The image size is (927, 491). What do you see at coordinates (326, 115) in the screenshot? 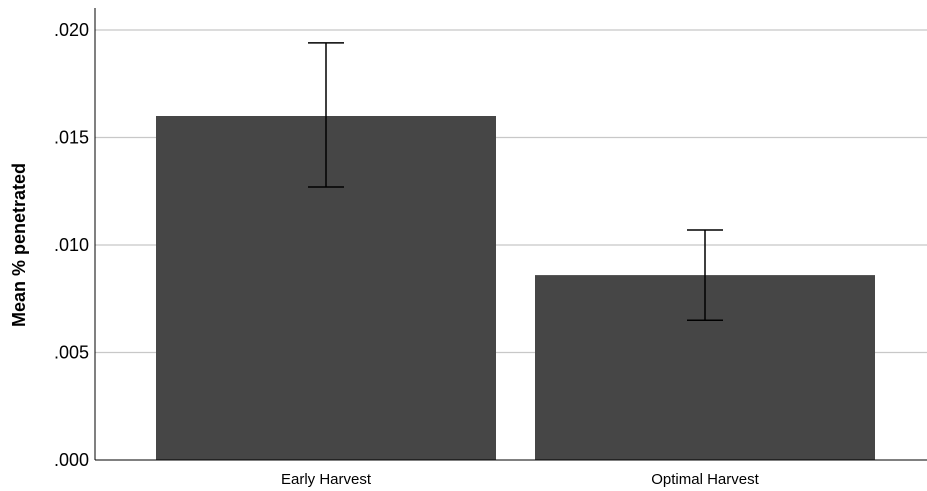
I see `error-bar-early-harvest` at bounding box center [326, 115].